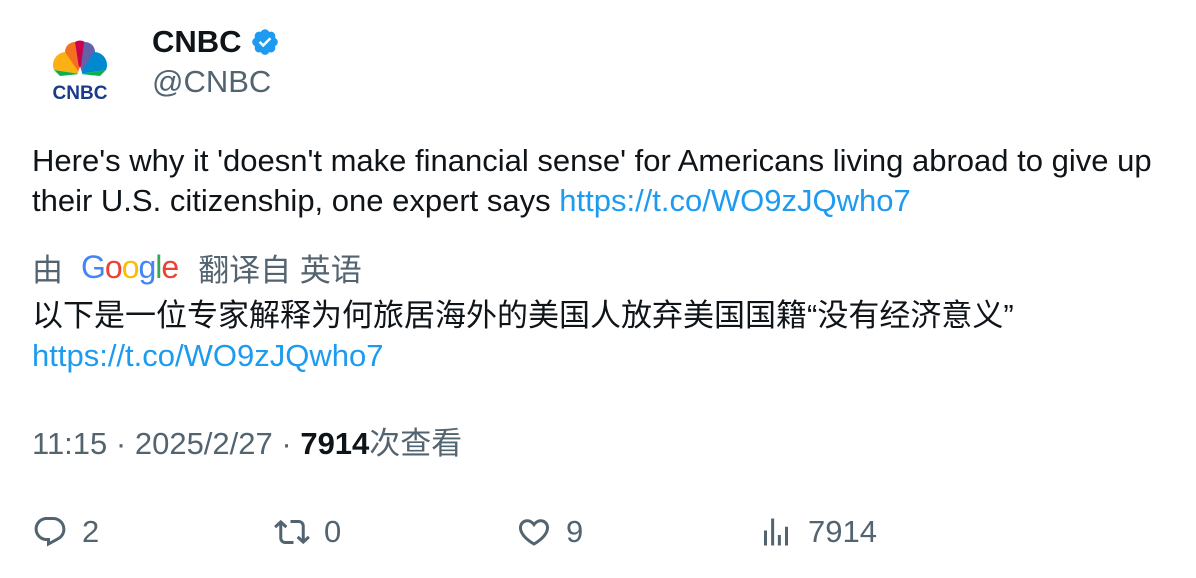  What do you see at coordinates (280, 270) in the screenshot?
I see `translated-from-label: 翻译自 英语` at bounding box center [280, 270].